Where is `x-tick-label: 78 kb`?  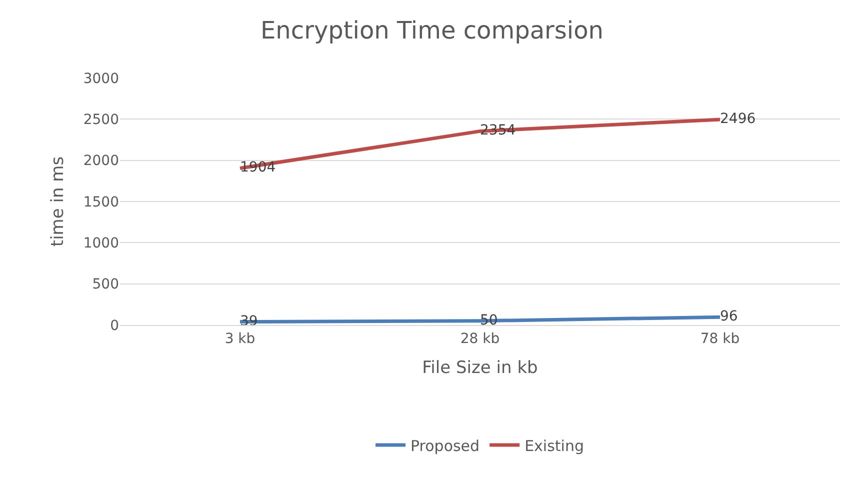
x-tick-label: 78 kb is located at coordinates (720, 338).